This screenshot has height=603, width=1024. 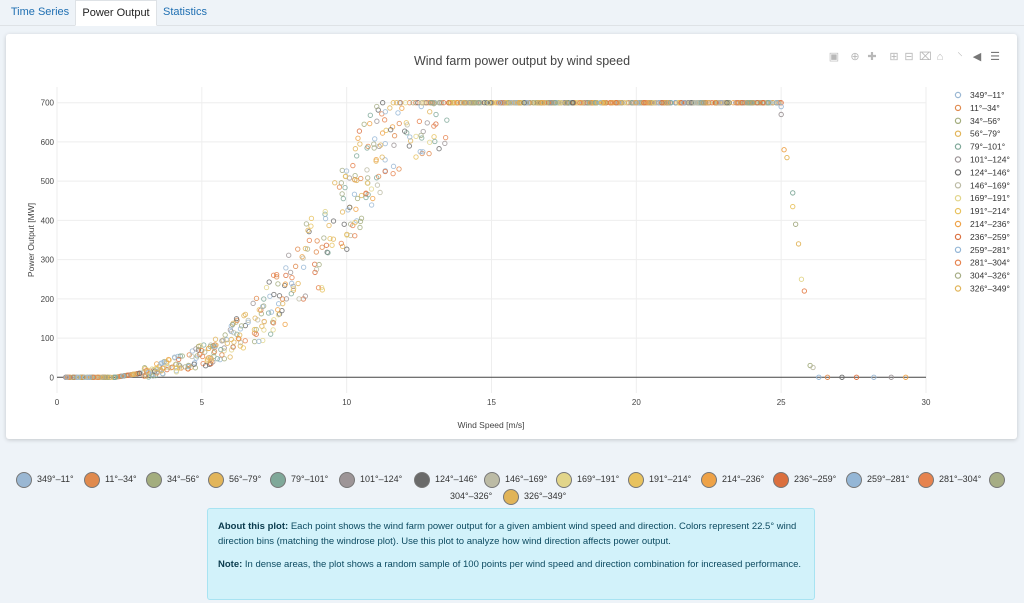 I want to click on zoom-icon: ⊕, so click(x=855, y=57).